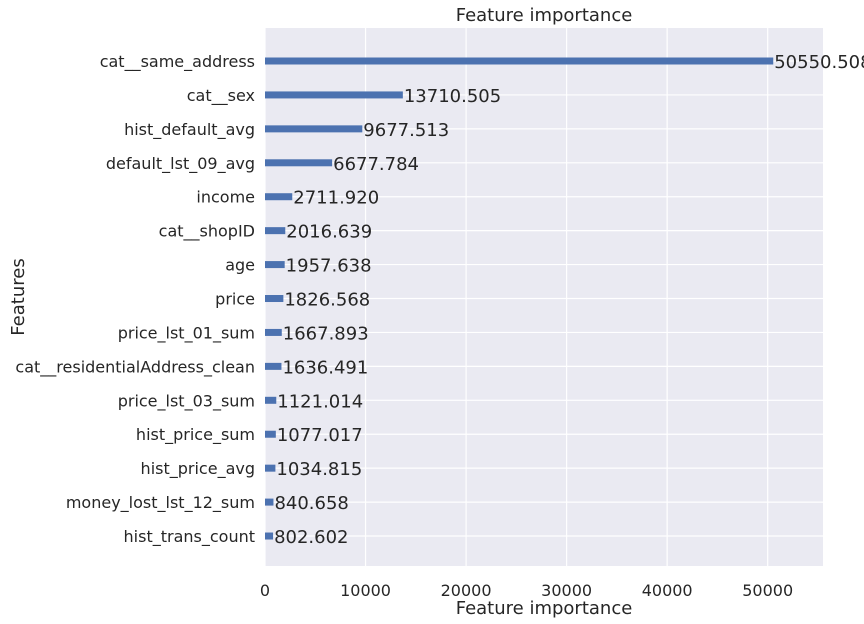 The image size is (864, 624). What do you see at coordinates (376, 164) in the screenshot?
I see `bar-value-label: 6677.784` at bounding box center [376, 164].